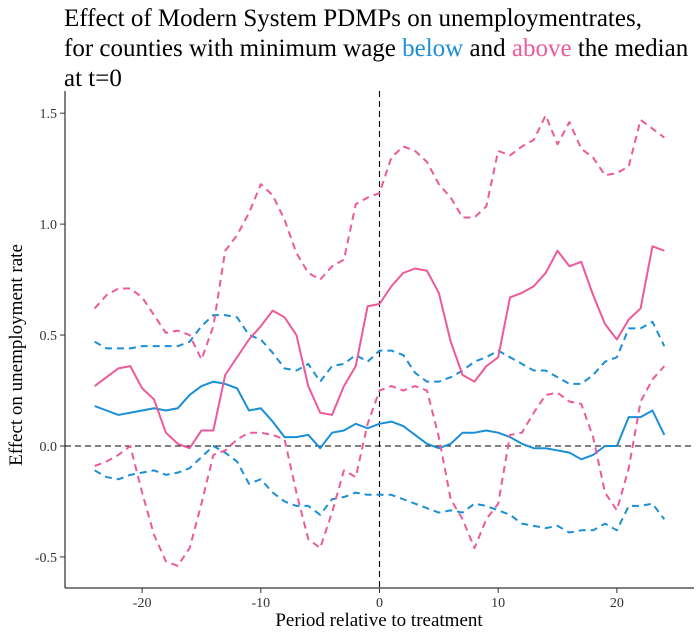 This screenshot has width=700, height=639. I want to click on title-and-word: and, so click(487, 48).